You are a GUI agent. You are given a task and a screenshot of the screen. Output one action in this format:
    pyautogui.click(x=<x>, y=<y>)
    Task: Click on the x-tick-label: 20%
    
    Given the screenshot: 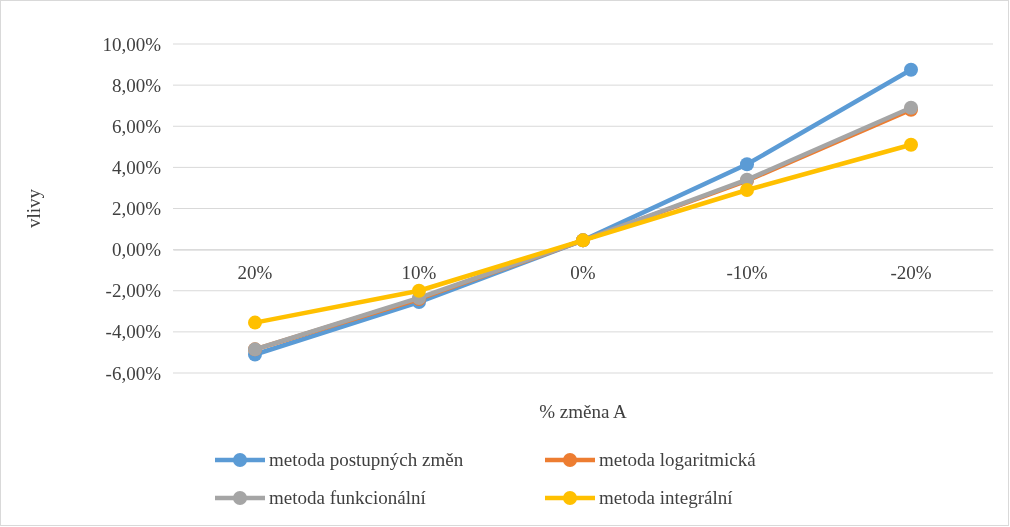 What is the action you would take?
    pyautogui.click(x=255, y=273)
    